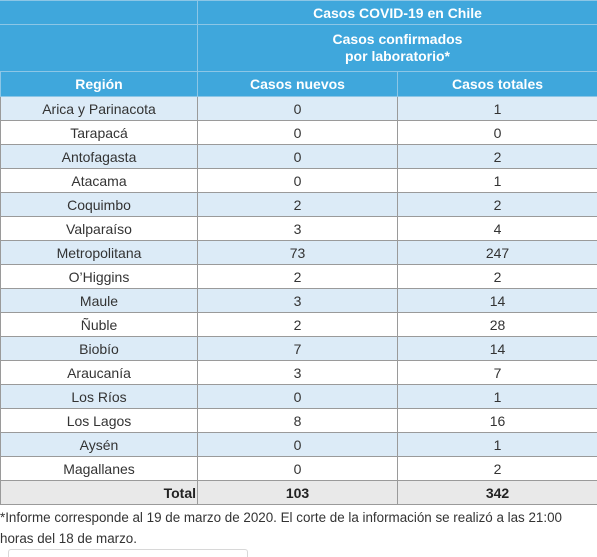 This screenshot has width=597, height=557. Describe the element at coordinates (497, 421) in the screenshot. I see `total-cases-cell: 16` at that location.